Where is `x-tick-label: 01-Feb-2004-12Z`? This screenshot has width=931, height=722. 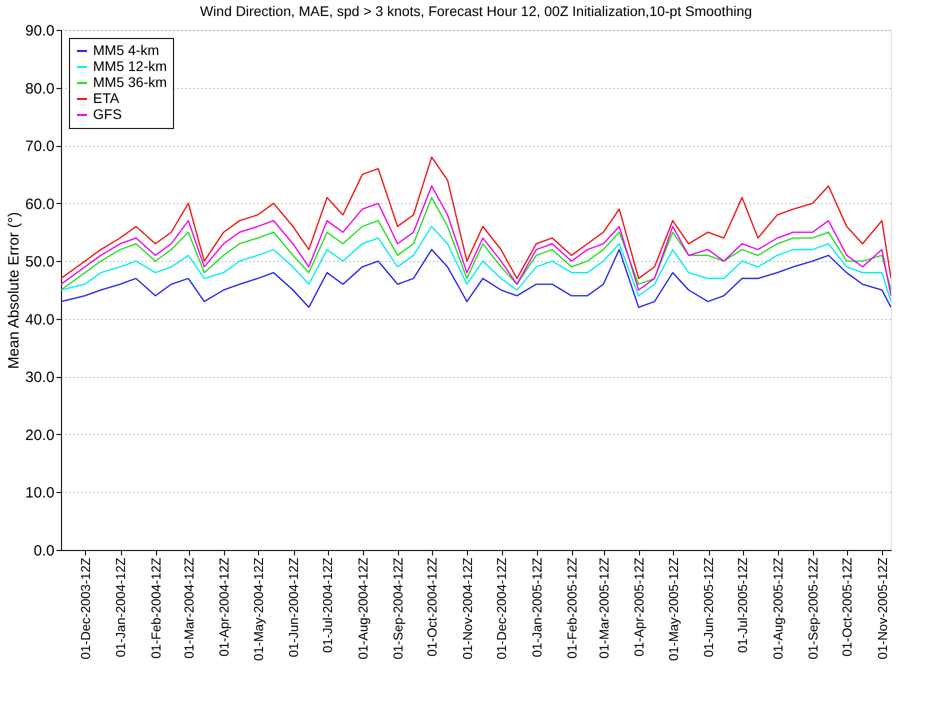
x-tick-label: 01-Feb-2004-12Z is located at coordinates (156, 608).